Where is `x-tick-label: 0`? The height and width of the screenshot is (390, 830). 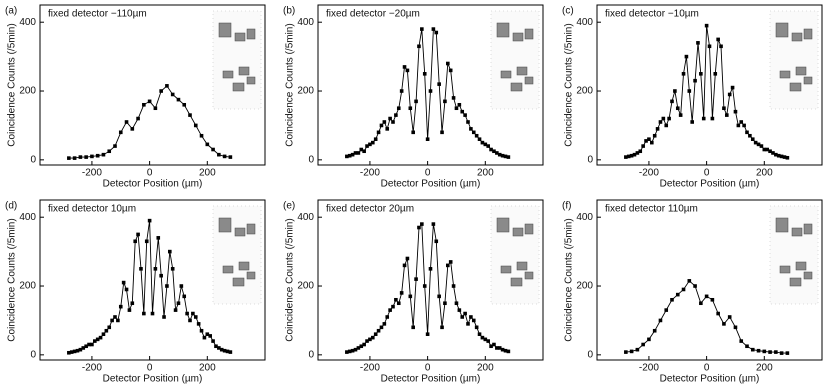
x-tick-label: 0 is located at coordinates (428, 173).